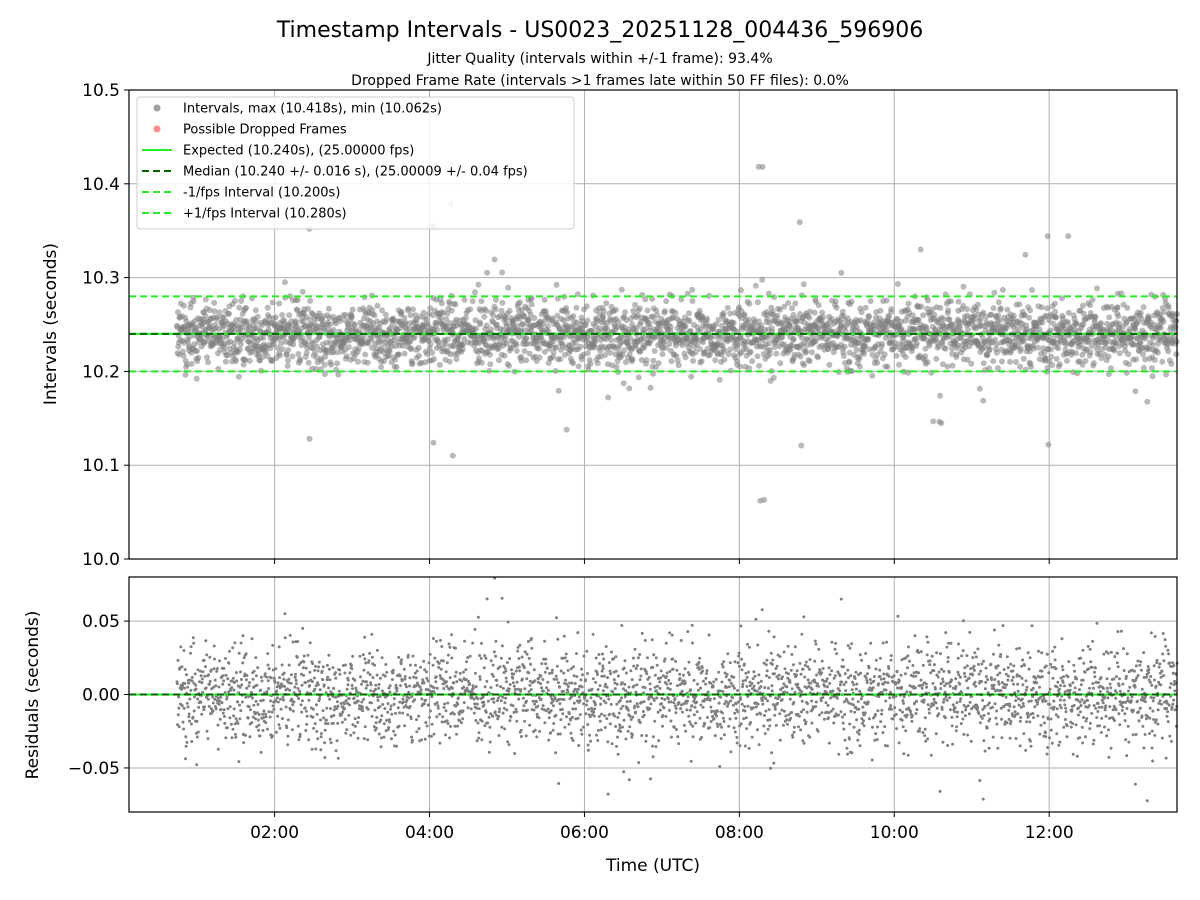 This screenshot has width=1200, height=900. Describe the element at coordinates (265, 214) in the screenshot. I see `legend-label: +1/fps Interval (10.280s)` at that location.